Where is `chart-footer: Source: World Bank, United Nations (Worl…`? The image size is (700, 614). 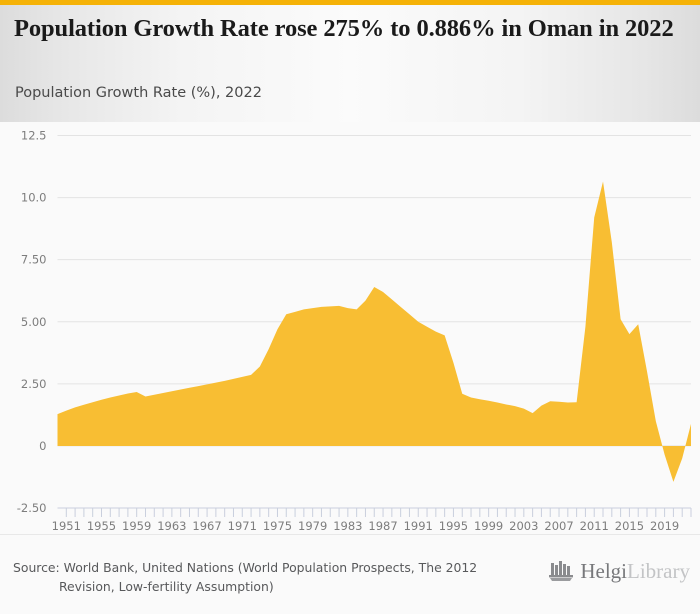 chart-footer: Source: World Bank, United Nations (Worl… is located at coordinates (350, 574).